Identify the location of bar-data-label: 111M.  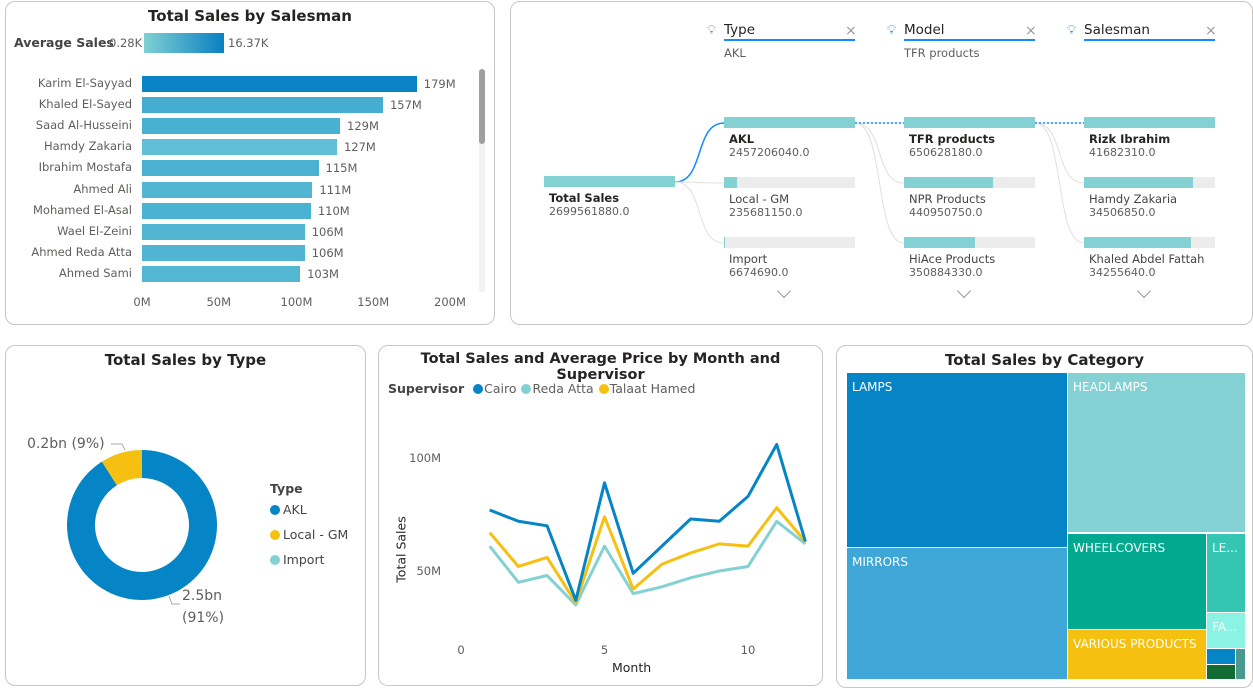
(335, 189).